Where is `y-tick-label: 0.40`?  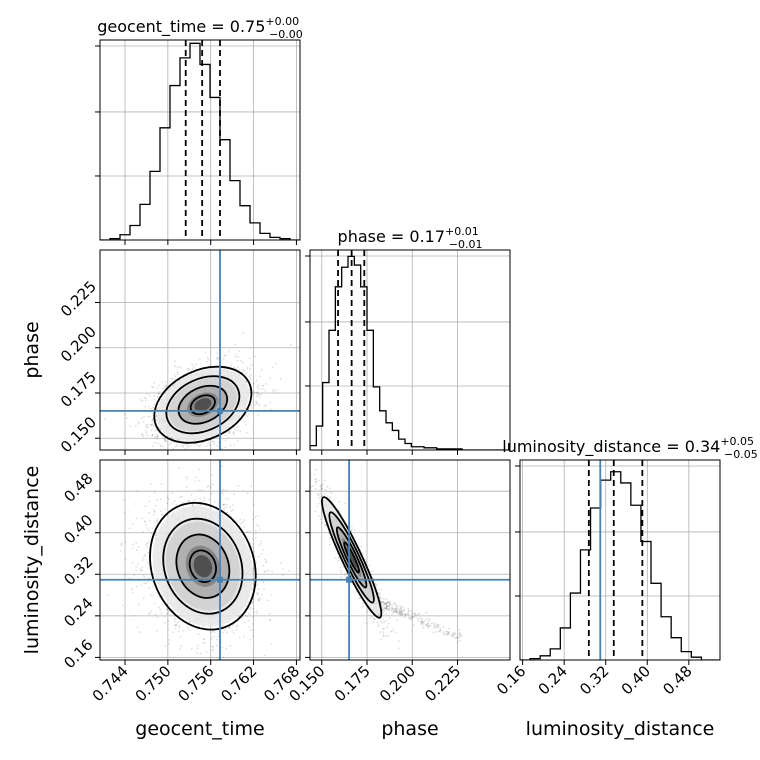
y-tick-label: 0.40 is located at coordinates (78, 529).